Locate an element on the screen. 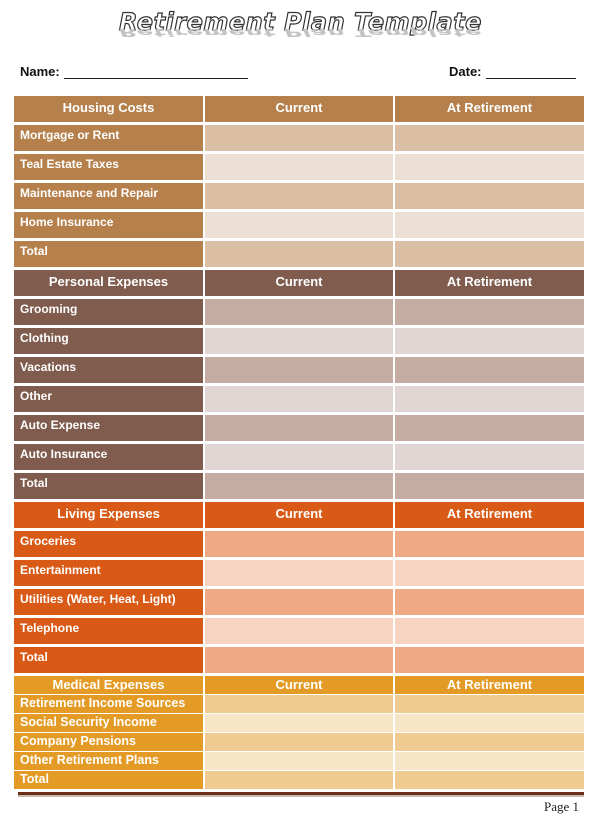 This screenshot has width=601, height=824. name-label: Name: is located at coordinates (40, 71).